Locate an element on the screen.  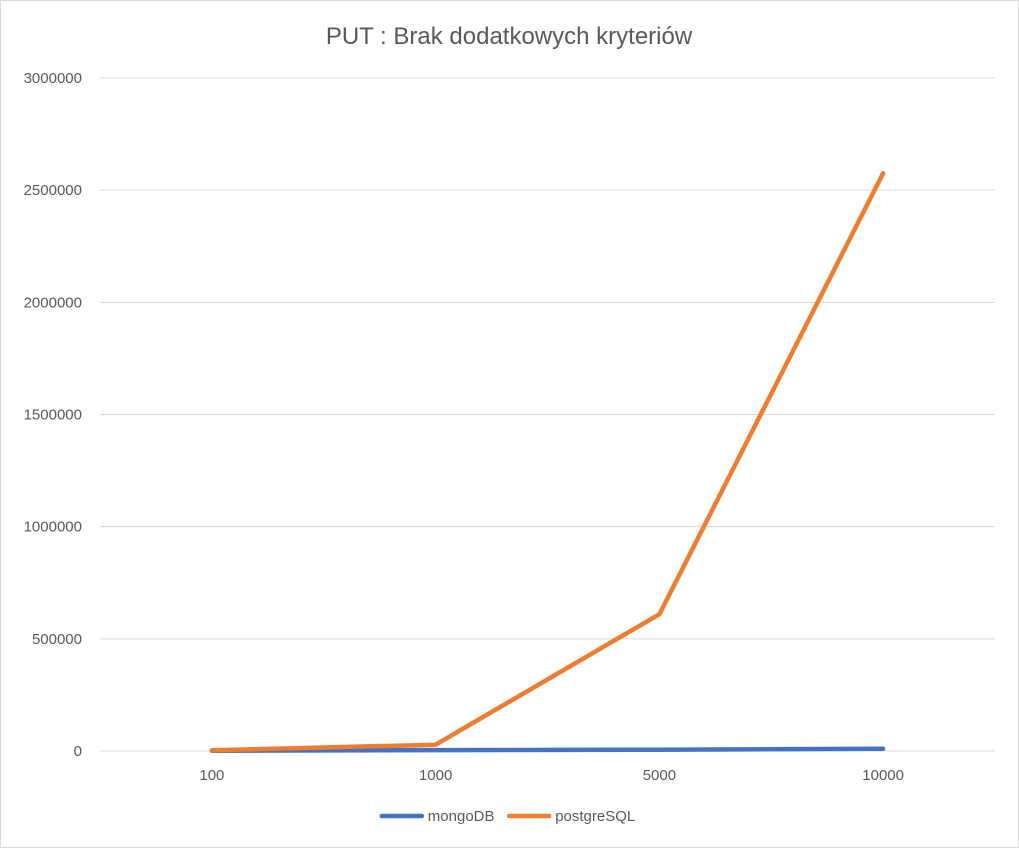
y-tick-label: 2500000 is located at coordinates (53, 190).